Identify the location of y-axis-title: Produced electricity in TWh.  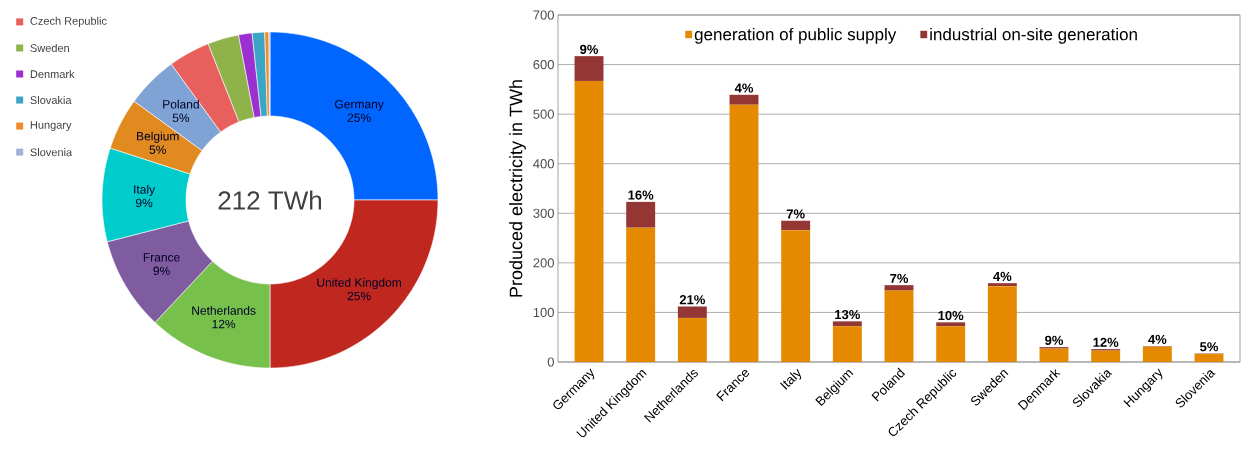
(517, 188).